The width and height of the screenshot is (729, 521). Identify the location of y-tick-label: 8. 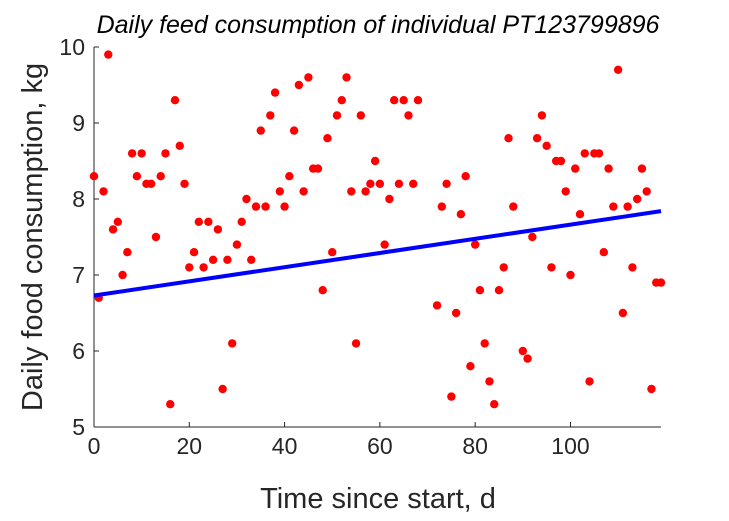
(78, 199).